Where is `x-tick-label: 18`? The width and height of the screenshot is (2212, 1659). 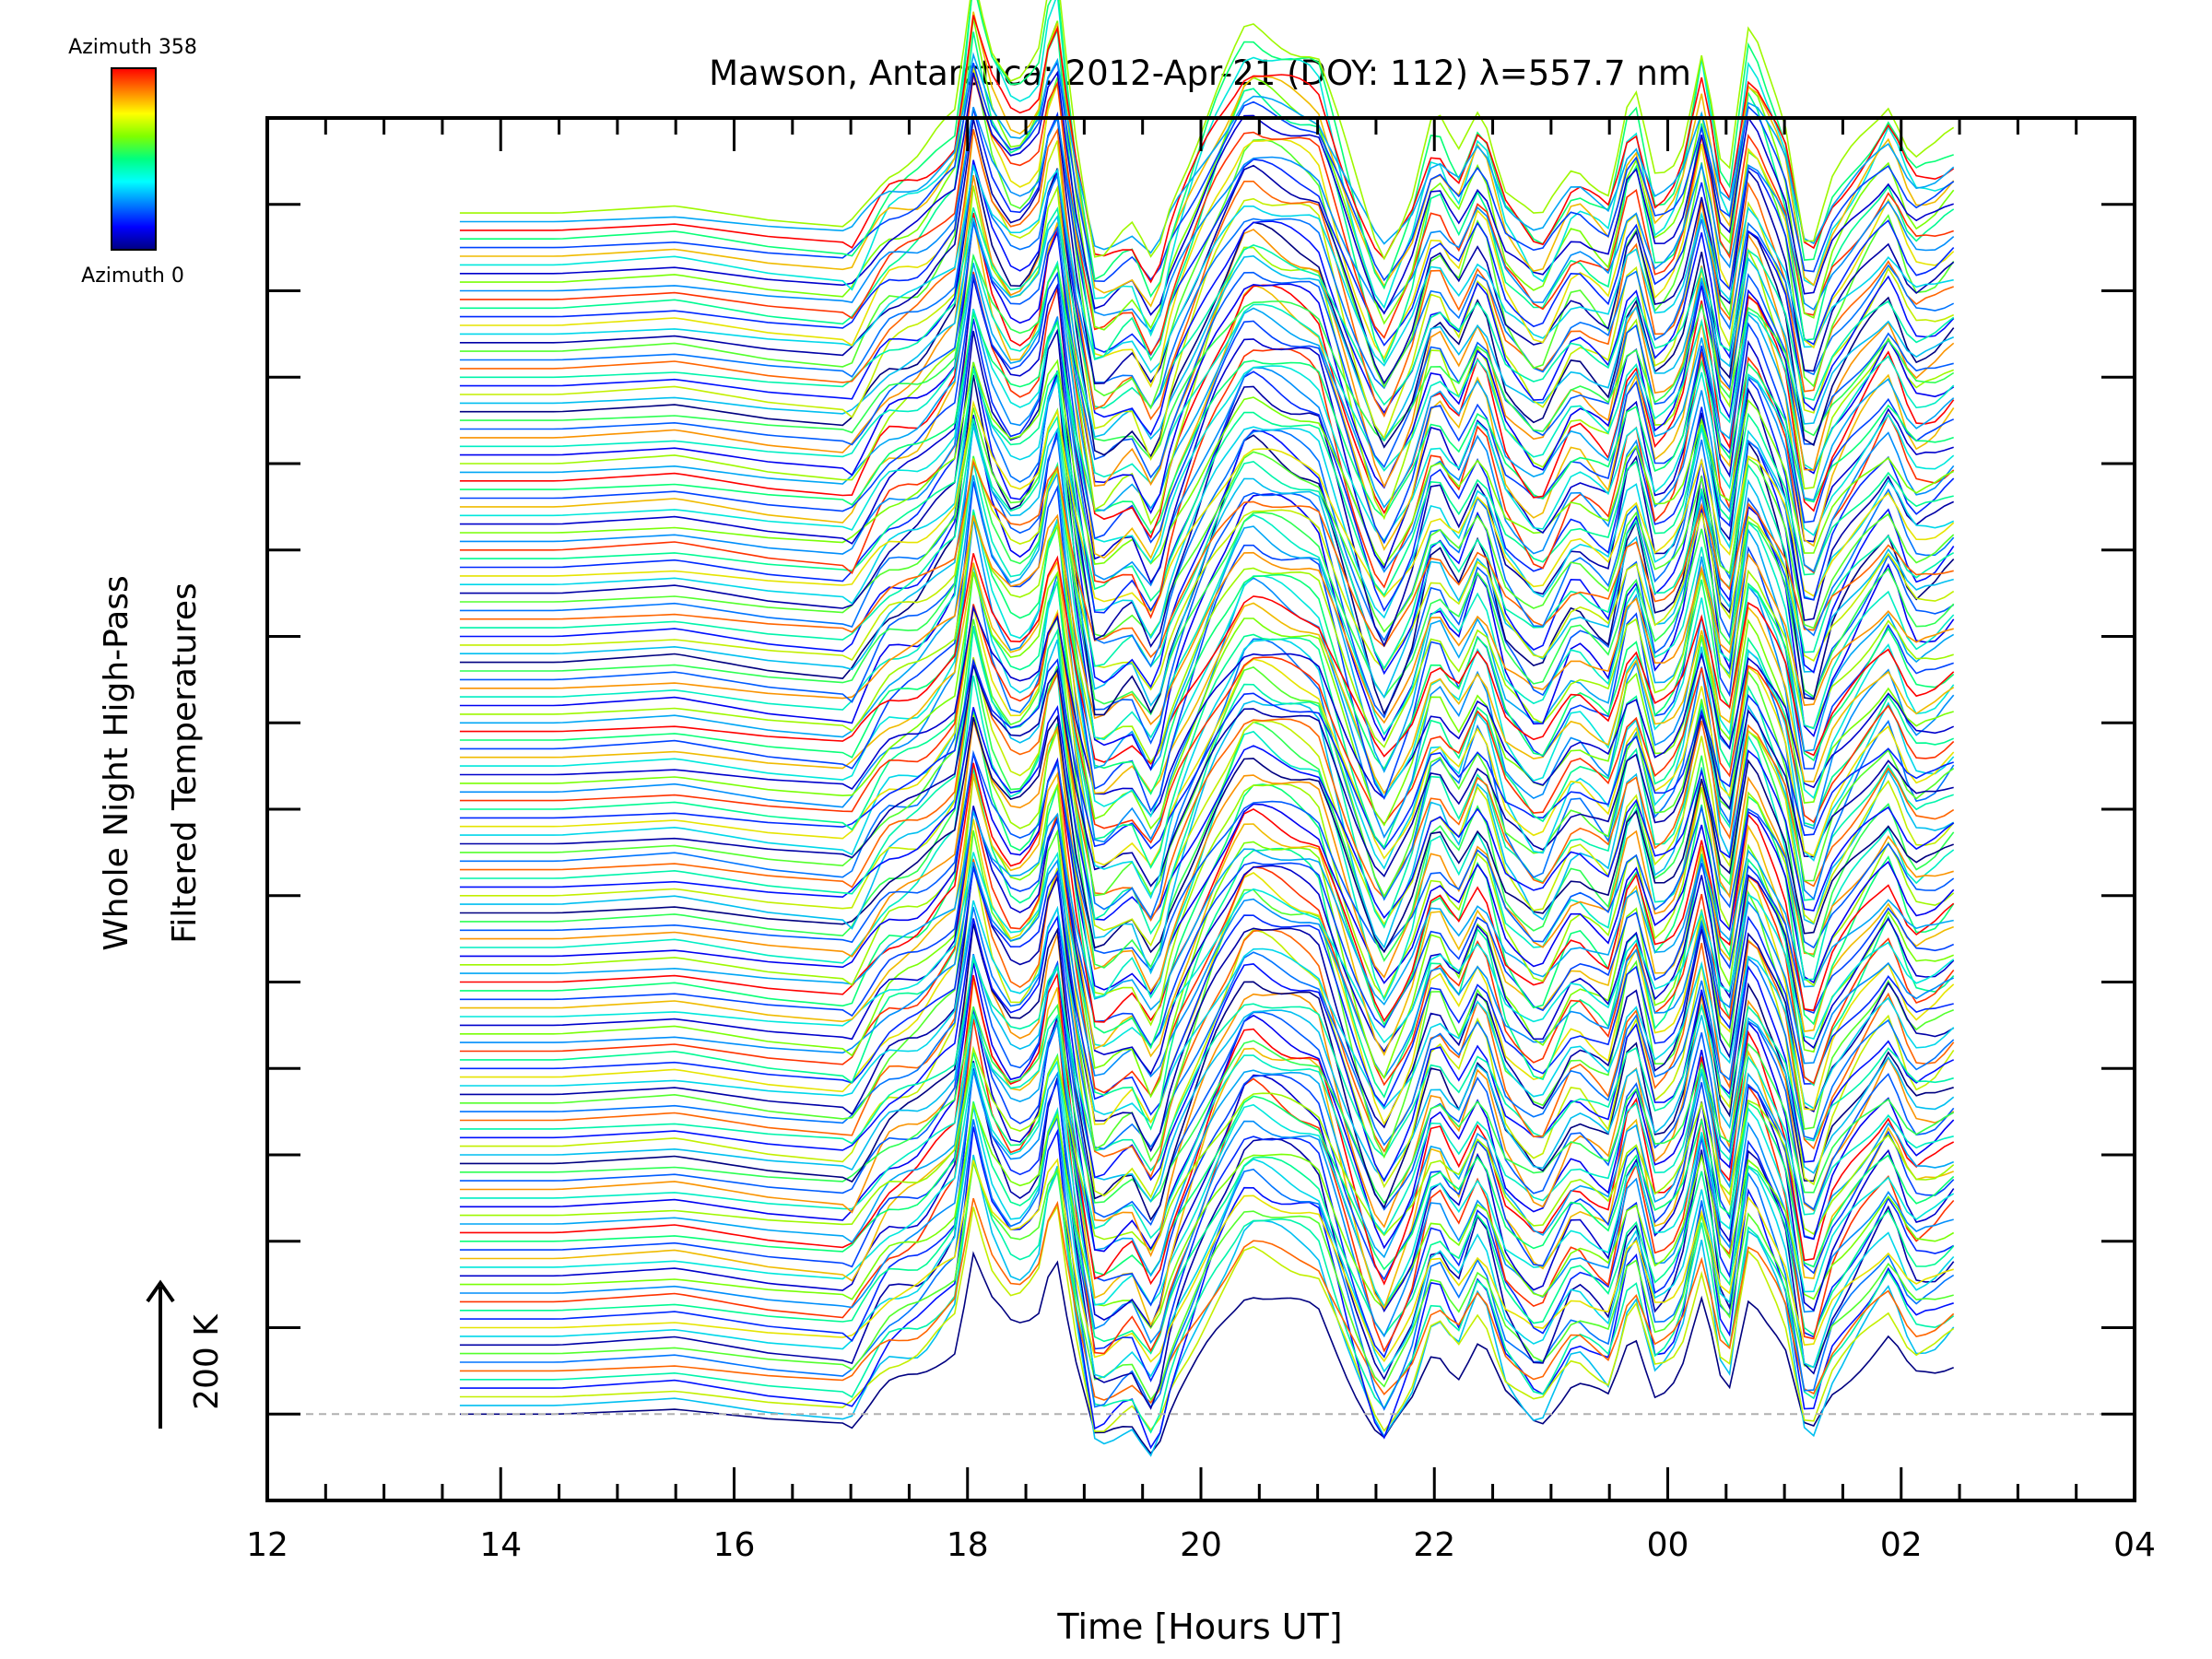 x-tick-label: 18 is located at coordinates (968, 1545).